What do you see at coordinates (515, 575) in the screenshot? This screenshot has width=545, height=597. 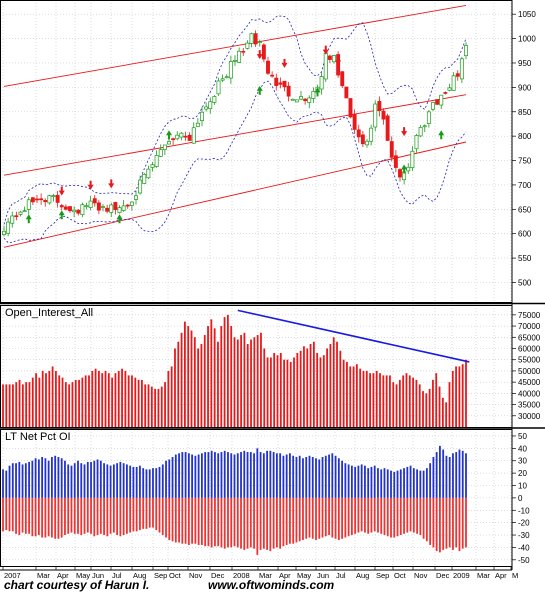 I see `date-tick-label: M` at bounding box center [515, 575].